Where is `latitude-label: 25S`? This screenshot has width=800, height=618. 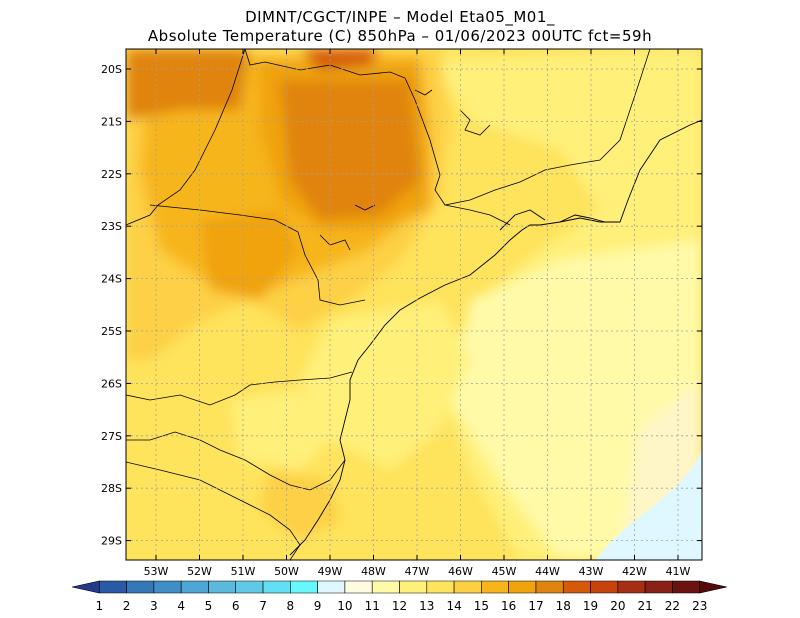 latitude-label: 25S is located at coordinates (111, 331).